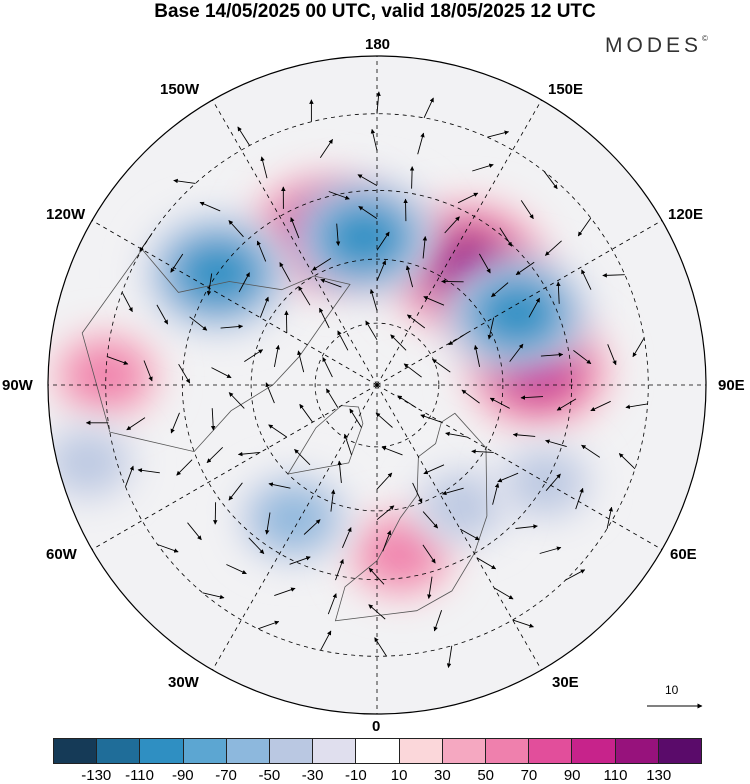  What do you see at coordinates (683, 555) in the screenshot?
I see `lon-label-60e: 60E` at bounding box center [683, 555].